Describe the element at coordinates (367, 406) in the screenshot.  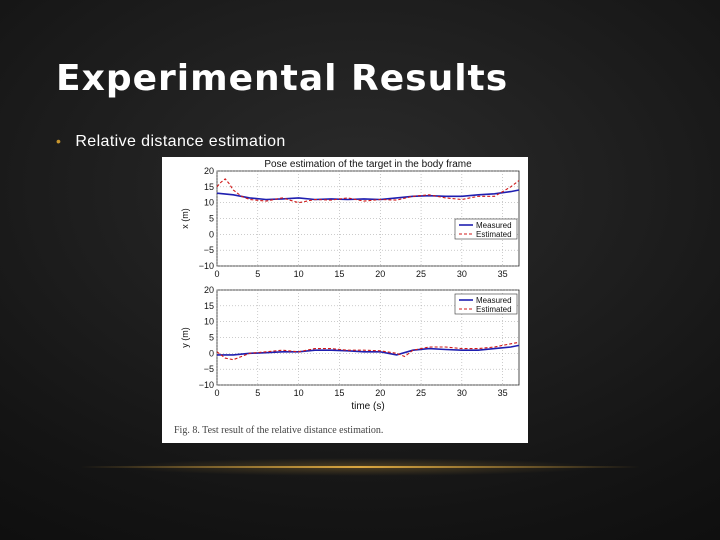
I see `x-axis-label: time (s)` at that location.